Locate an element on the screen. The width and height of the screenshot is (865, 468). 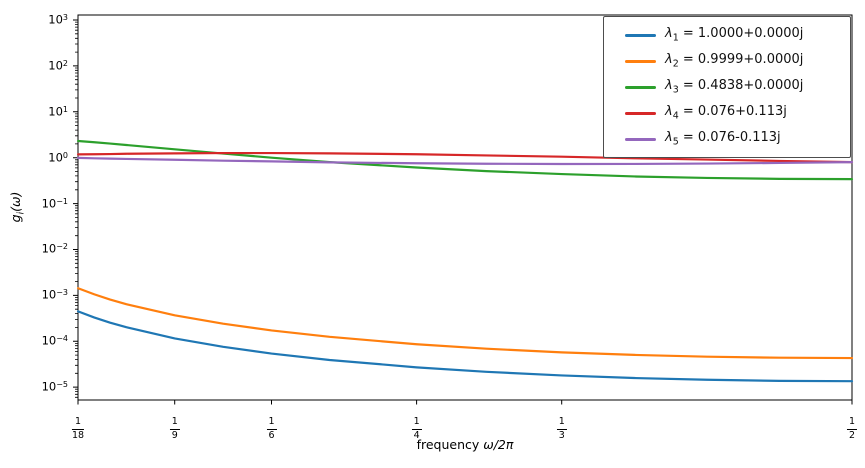
y-tick-label: 10⁻² is located at coordinates (54, 249).